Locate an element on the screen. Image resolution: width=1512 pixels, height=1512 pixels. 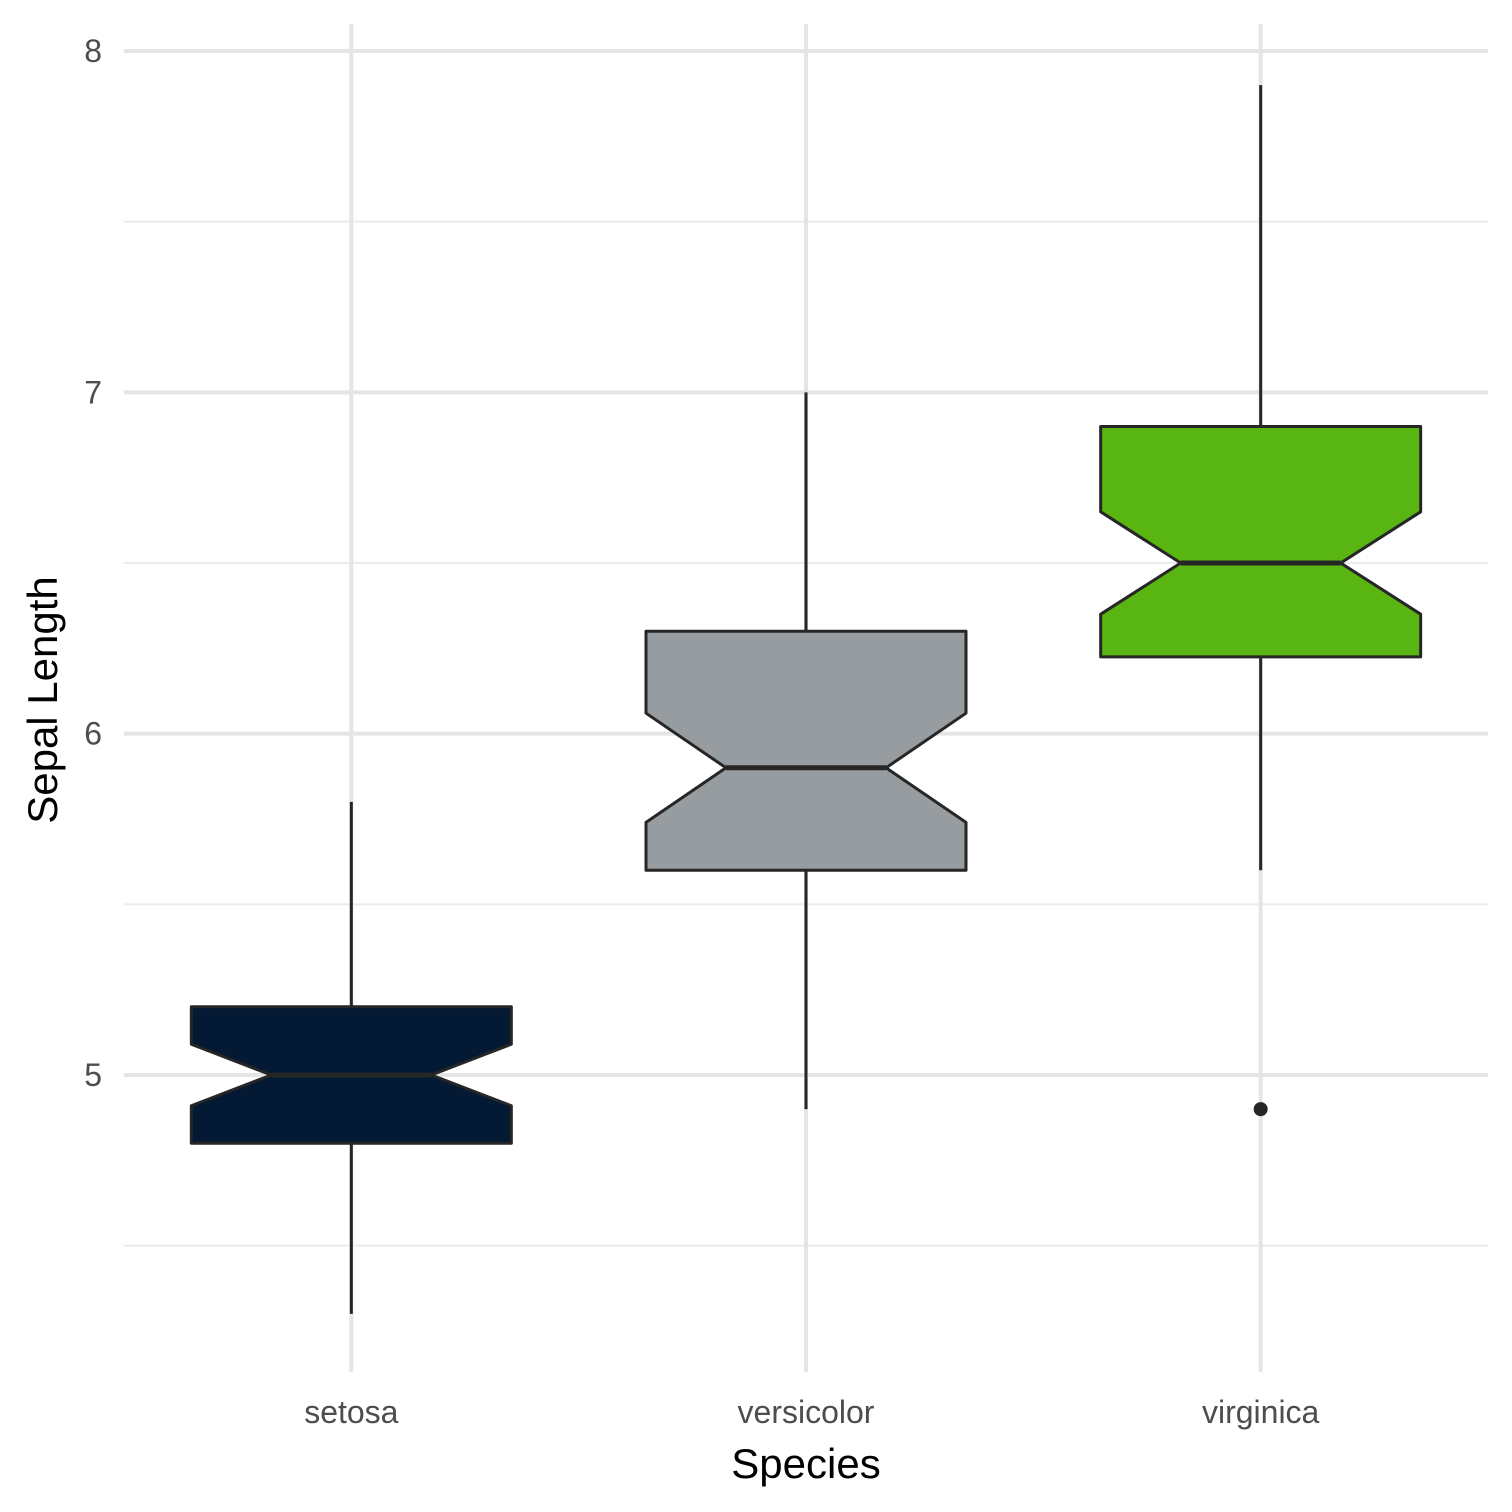
x-tick-label: setosa is located at coordinates (351, 1412).